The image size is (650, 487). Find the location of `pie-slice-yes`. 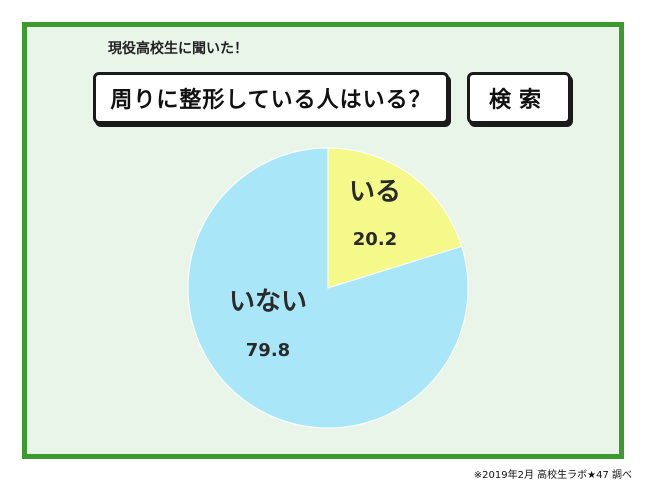

pie-slice-yes is located at coordinates (395, 218).